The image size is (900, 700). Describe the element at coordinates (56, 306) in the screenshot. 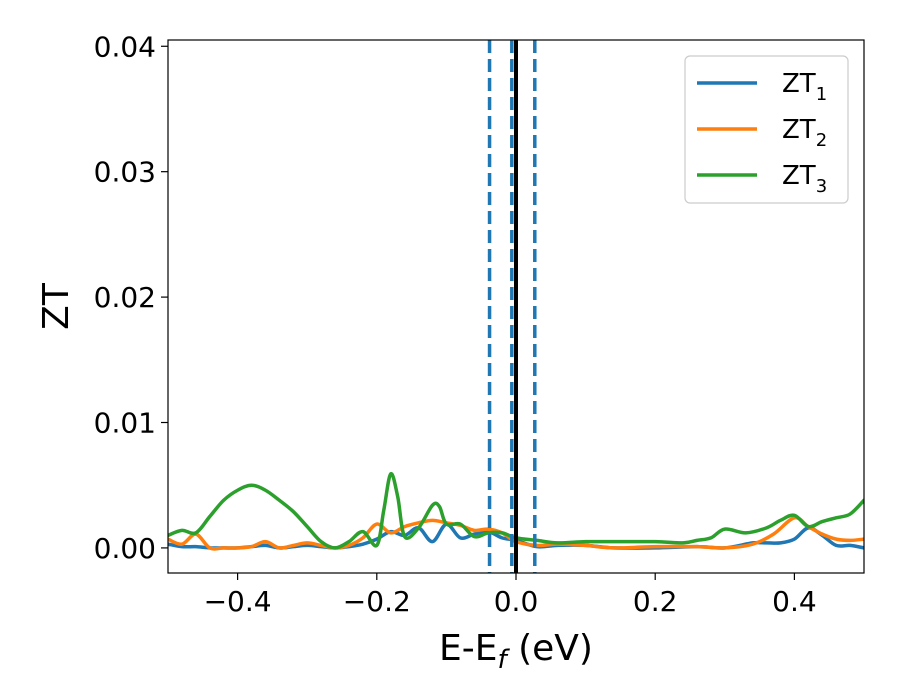

I see `y-axis-title: ZT` at that location.